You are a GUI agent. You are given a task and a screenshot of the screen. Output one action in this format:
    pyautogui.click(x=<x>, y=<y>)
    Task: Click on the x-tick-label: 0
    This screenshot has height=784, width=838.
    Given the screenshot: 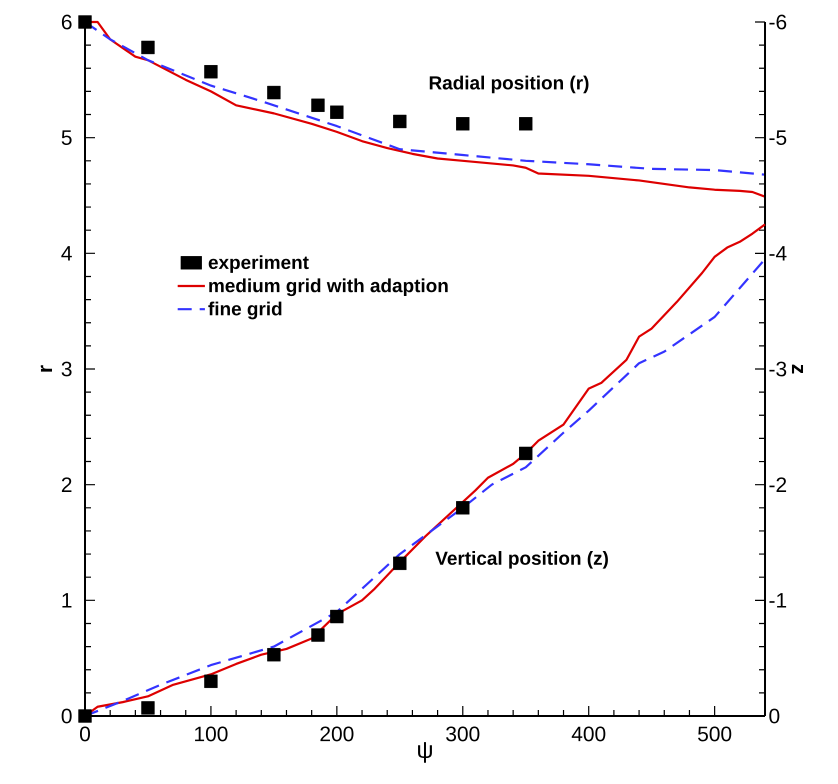 What is the action you would take?
    pyautogui.click(x=85, y=734)
    